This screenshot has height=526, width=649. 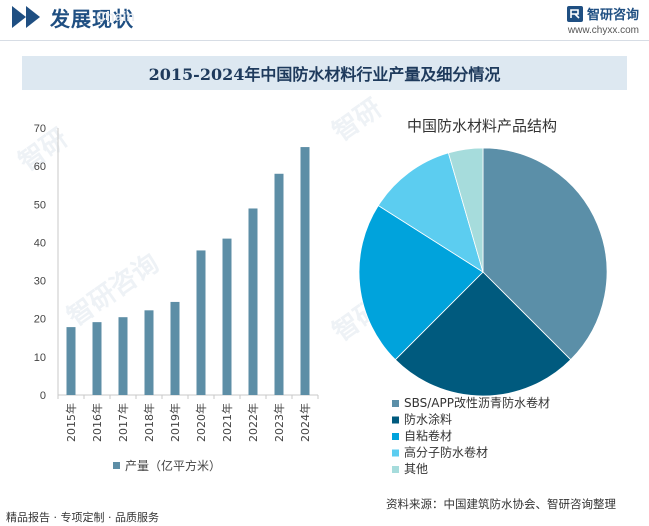 I want to click on x-tick-label: 2015年, so click(x=71, y=422).